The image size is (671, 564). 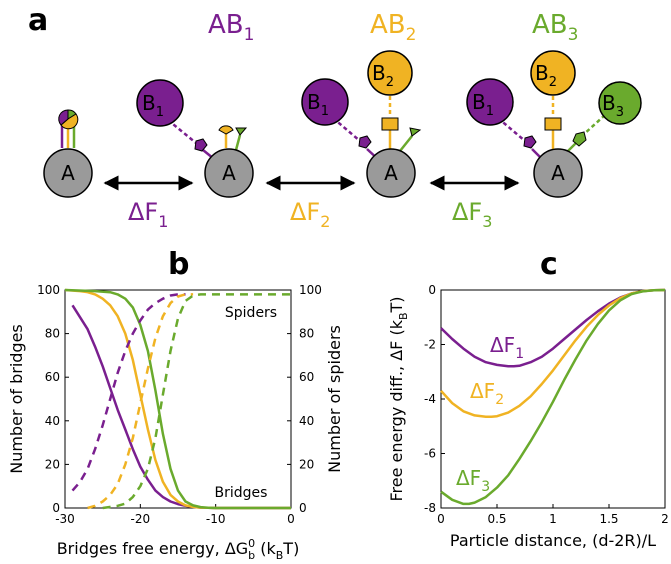 What do you see at coordinates (56, 508) in the screenshot?
I see `panel-b-ytick-label: 0` at bounding box center [56, 508].